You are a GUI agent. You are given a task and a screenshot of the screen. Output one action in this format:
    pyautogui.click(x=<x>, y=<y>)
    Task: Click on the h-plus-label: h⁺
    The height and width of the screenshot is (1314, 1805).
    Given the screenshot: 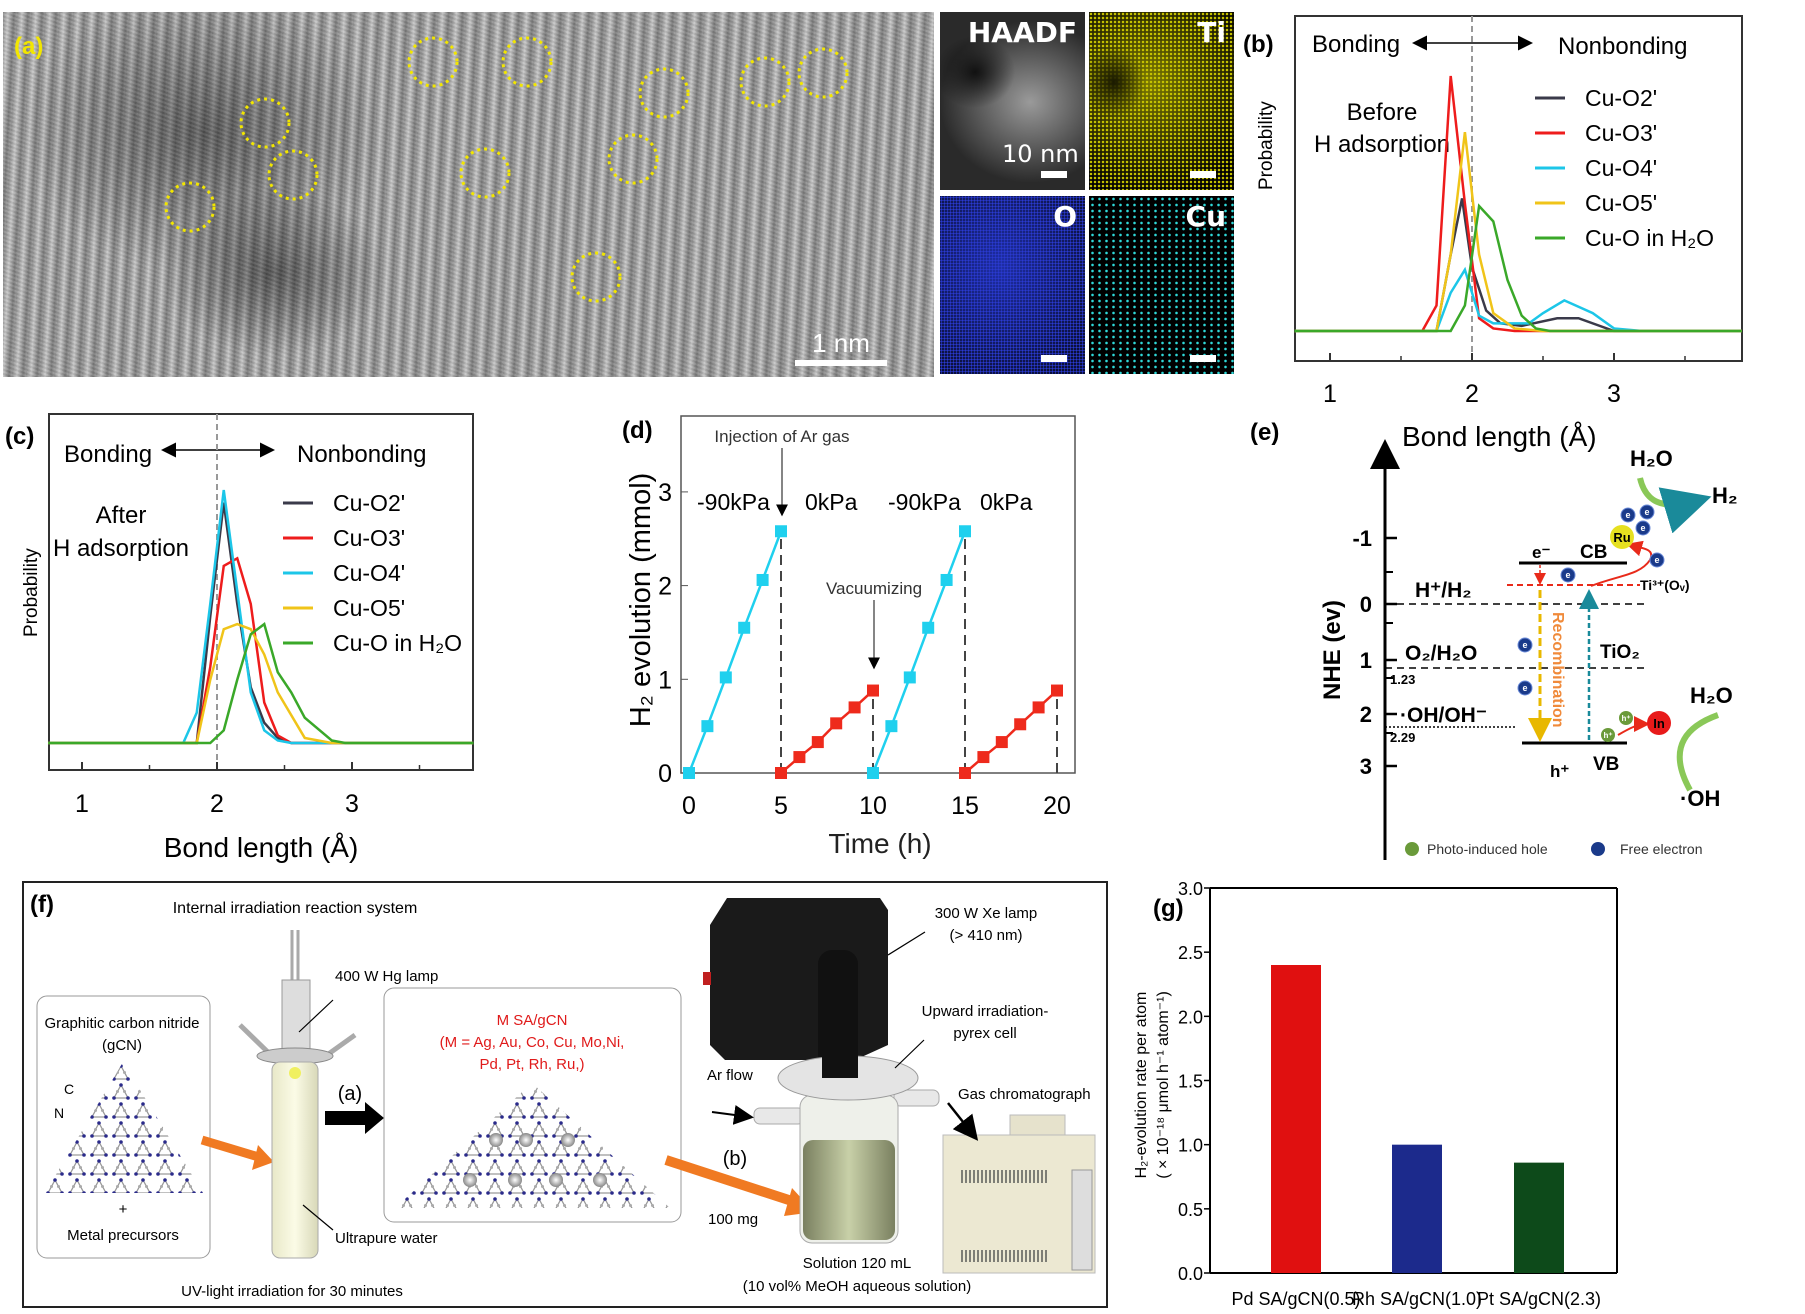 What is the action you would take?
    pyautogui.click(x=1559, y=771)
    